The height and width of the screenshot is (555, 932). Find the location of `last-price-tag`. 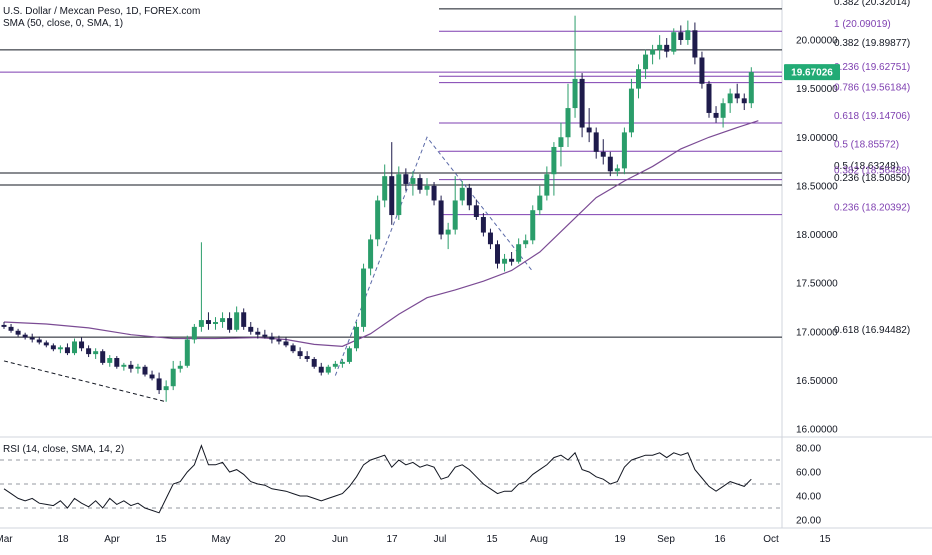

last-price-tag is located at coordinates (812, 72).